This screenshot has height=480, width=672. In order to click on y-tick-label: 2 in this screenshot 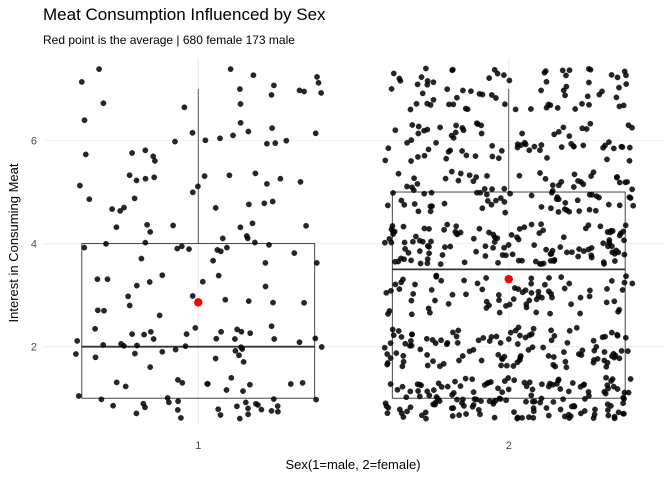, I will do `click(34, 348)`.